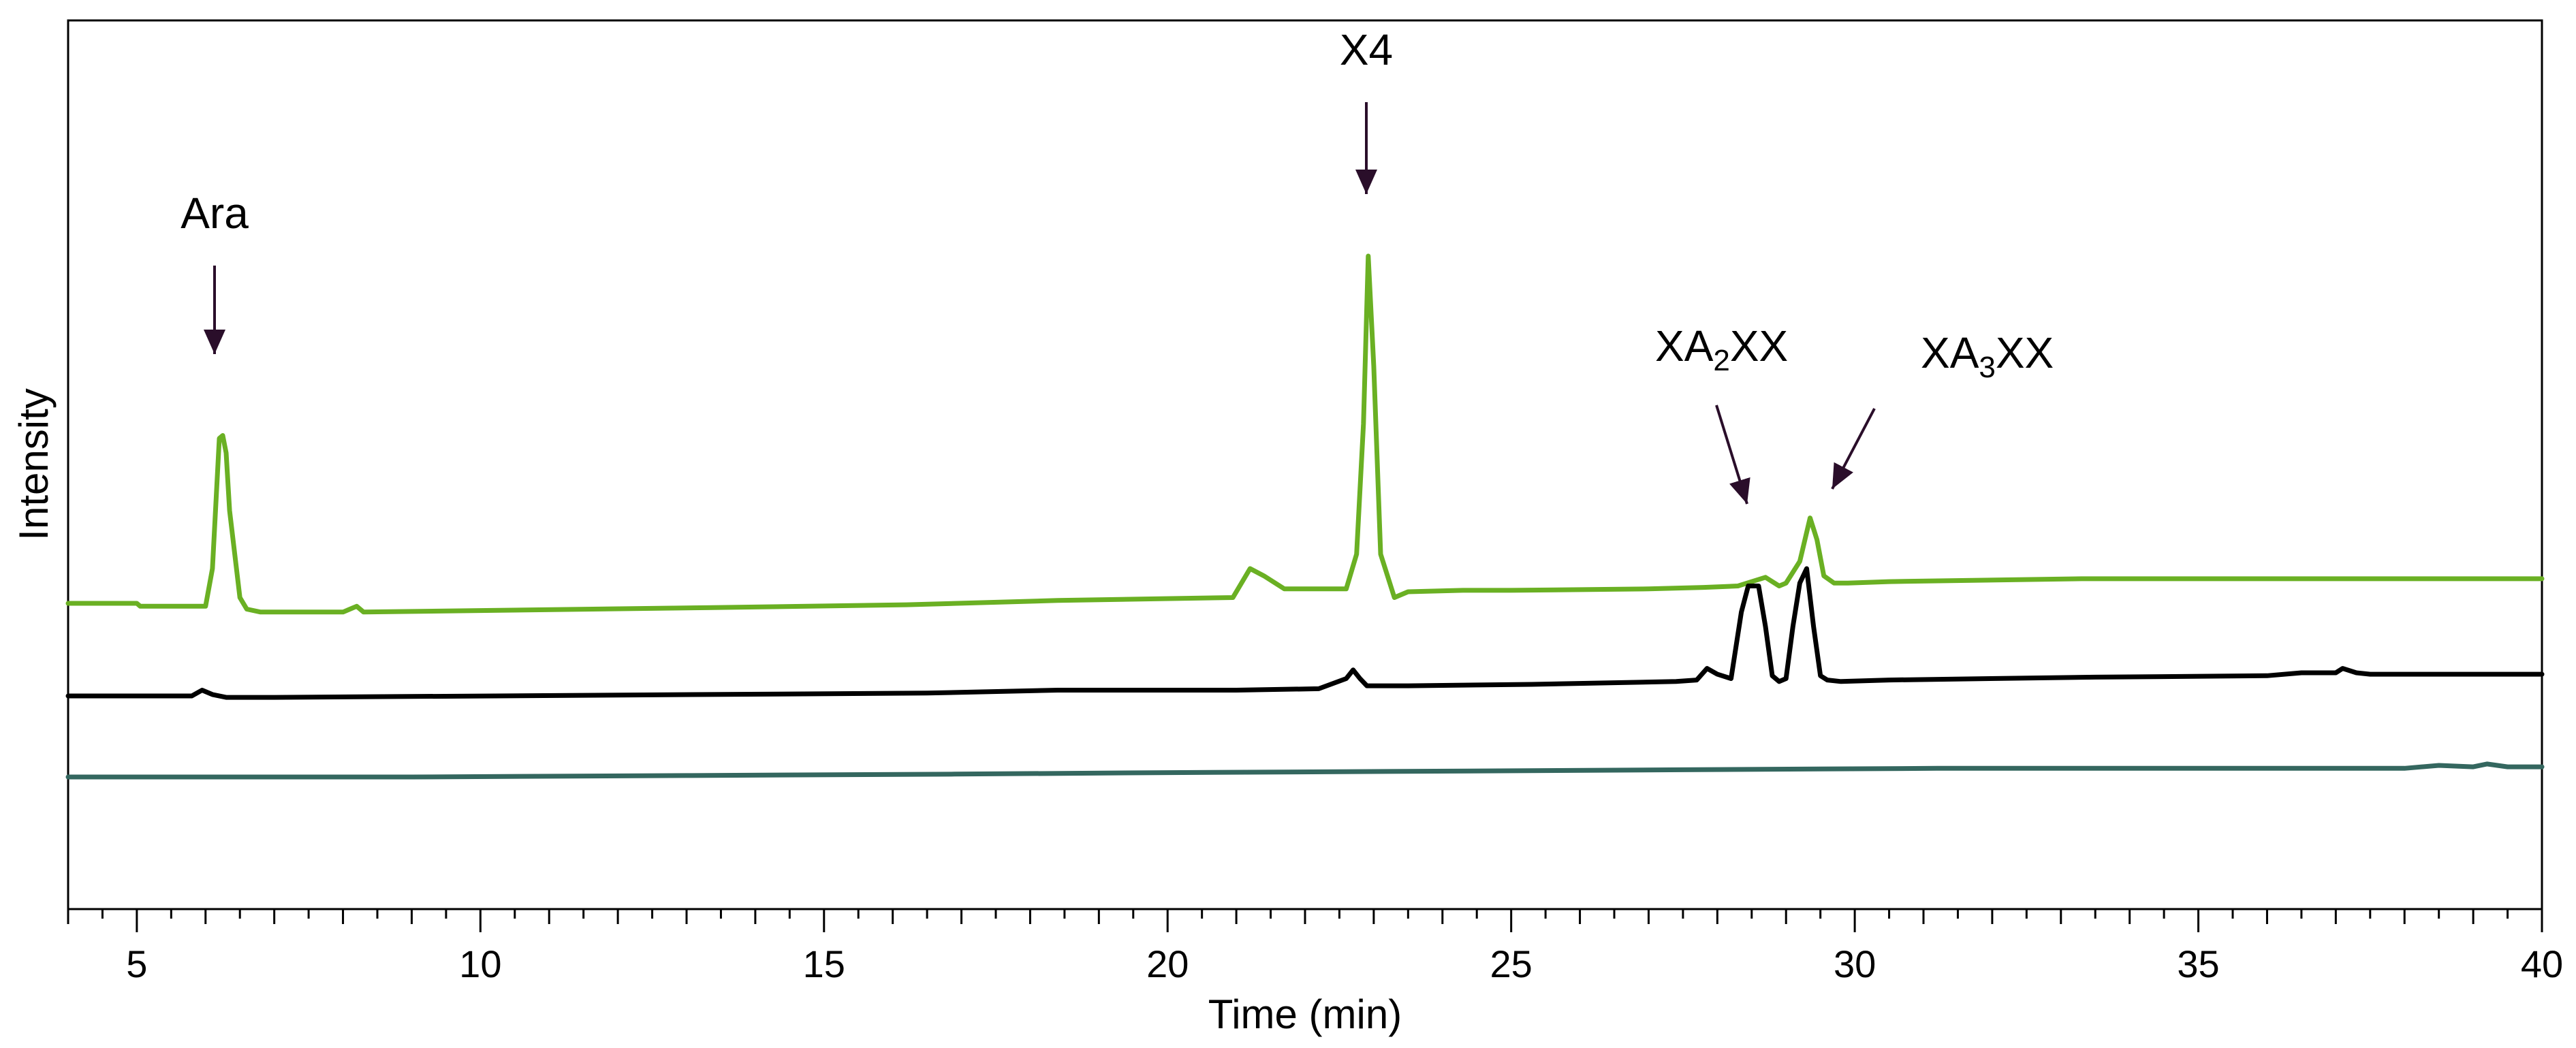  Describe the element at coordinates (1366, 49) in the screenshot. I see `annotation-label: X4` at that location.